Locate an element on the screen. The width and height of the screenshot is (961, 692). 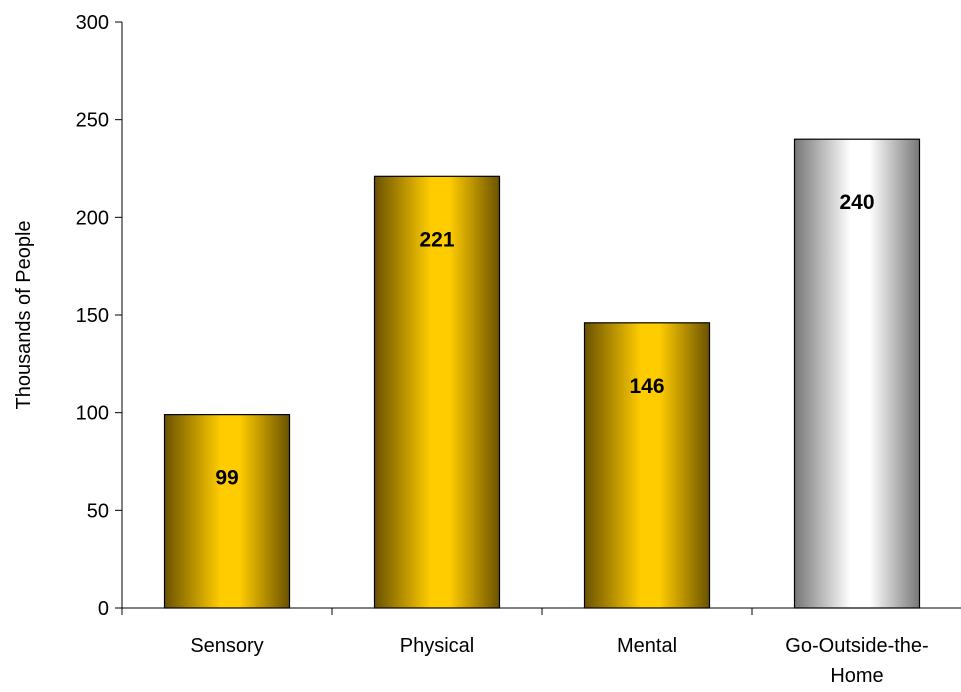
x-axis-labels: Sensory Physical Mental Go-Outside-the-Home is located at coordinates (559, 661).